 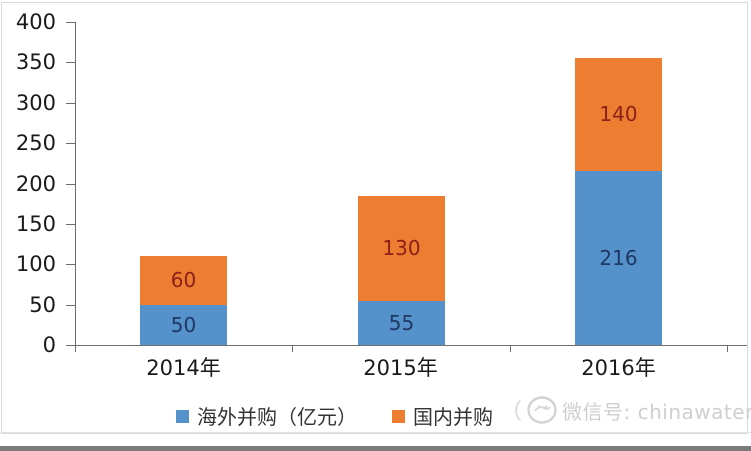 What do you see at coordinates (35, 62) in the screenshot?
I see `y-tick-label: 350` at bounding box center [35, 62].